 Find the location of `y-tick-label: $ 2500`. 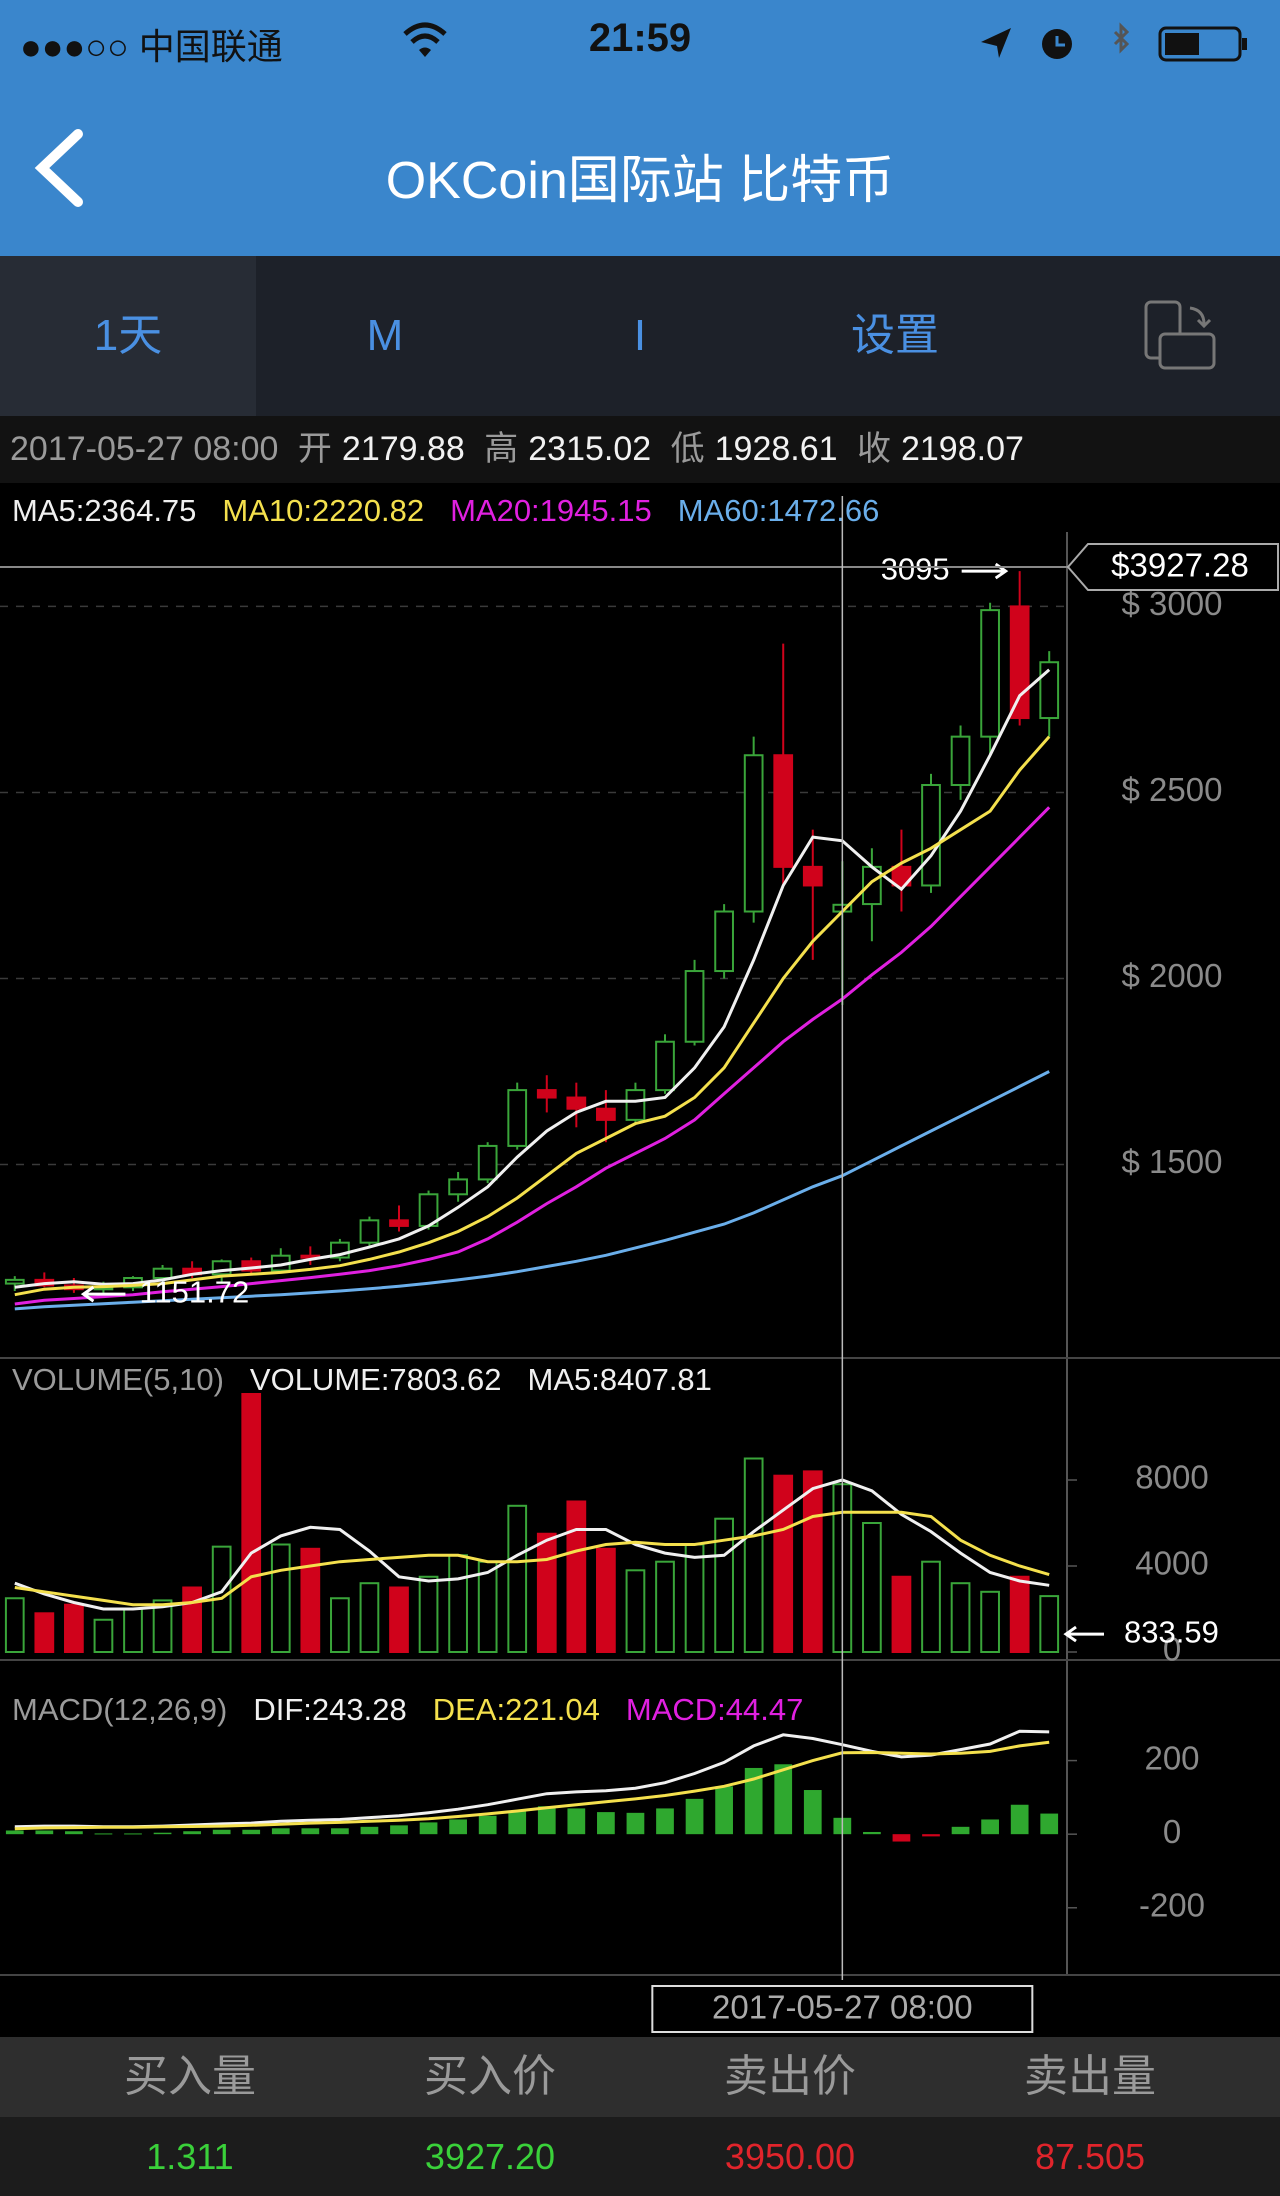

y-tick-label: $ 2500 is located at coordinates (1172, 789).